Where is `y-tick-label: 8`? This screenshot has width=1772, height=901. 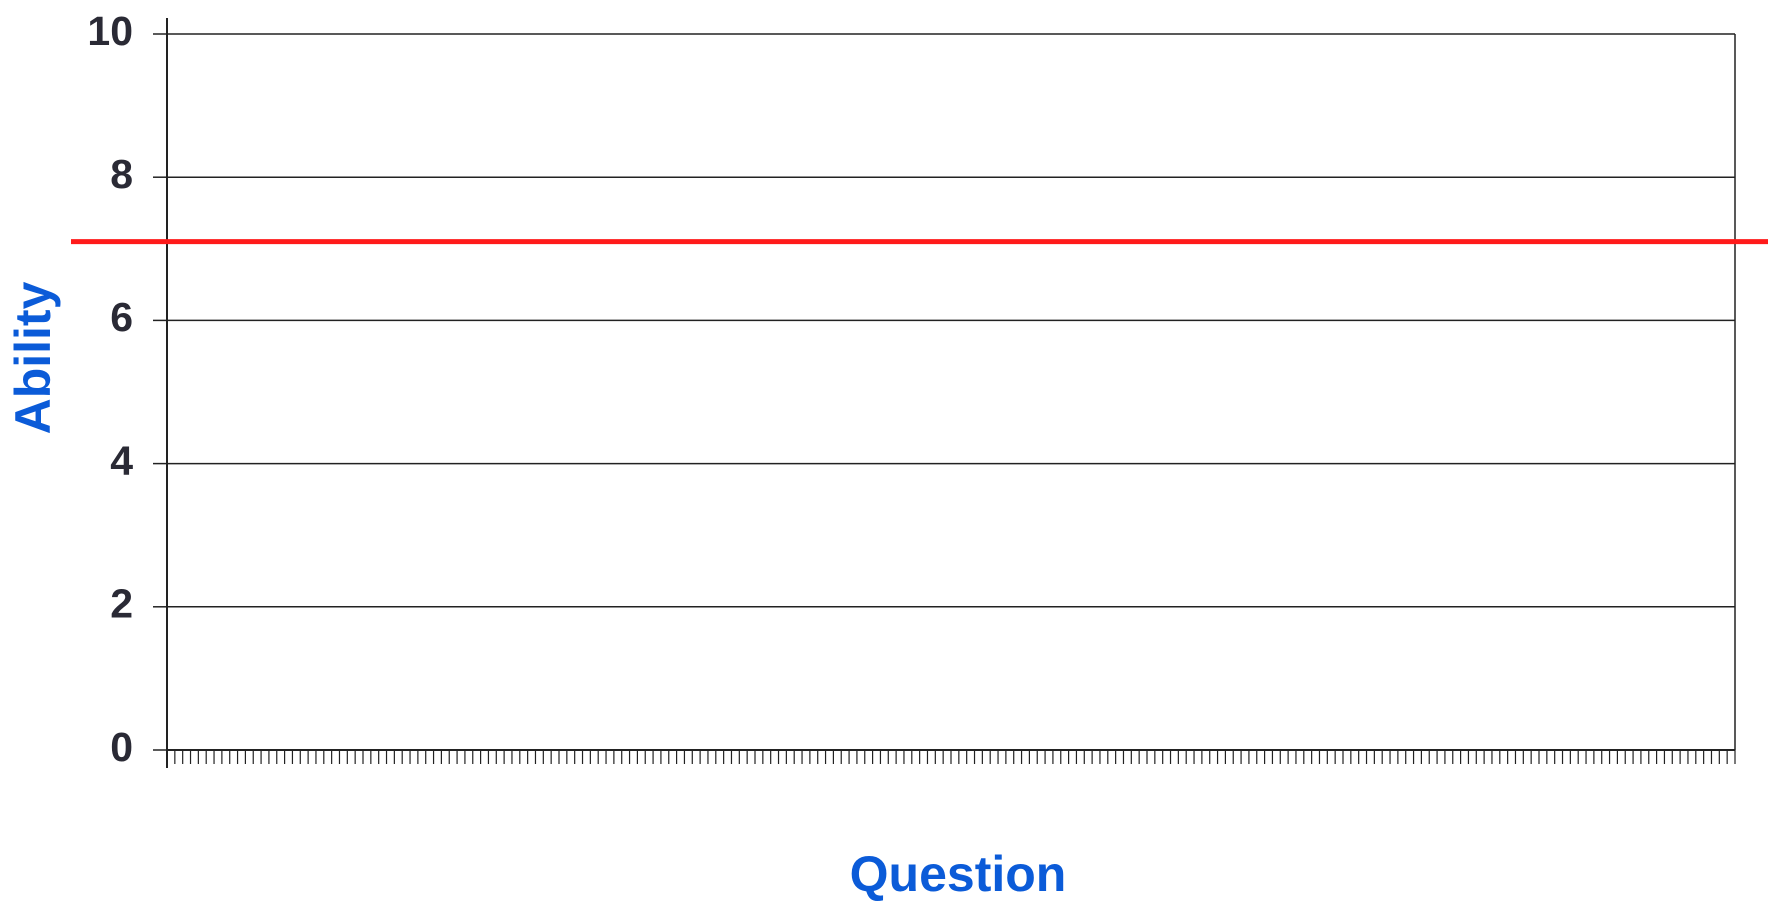 y-tick-label: 8 is located at coordinates (121, 174).